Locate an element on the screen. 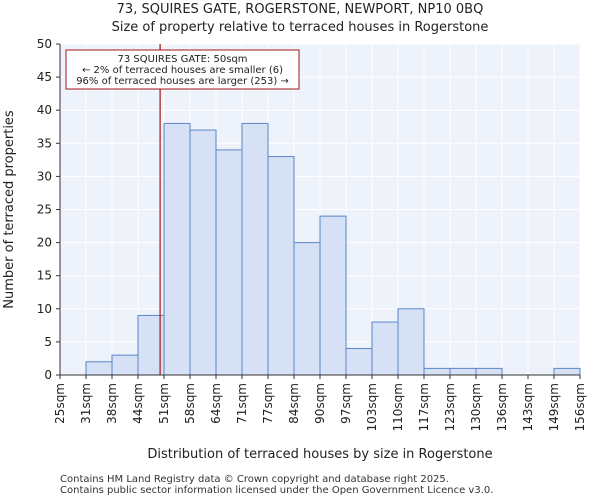  y-tick-label: 30 is located at coordinates (44, 176).